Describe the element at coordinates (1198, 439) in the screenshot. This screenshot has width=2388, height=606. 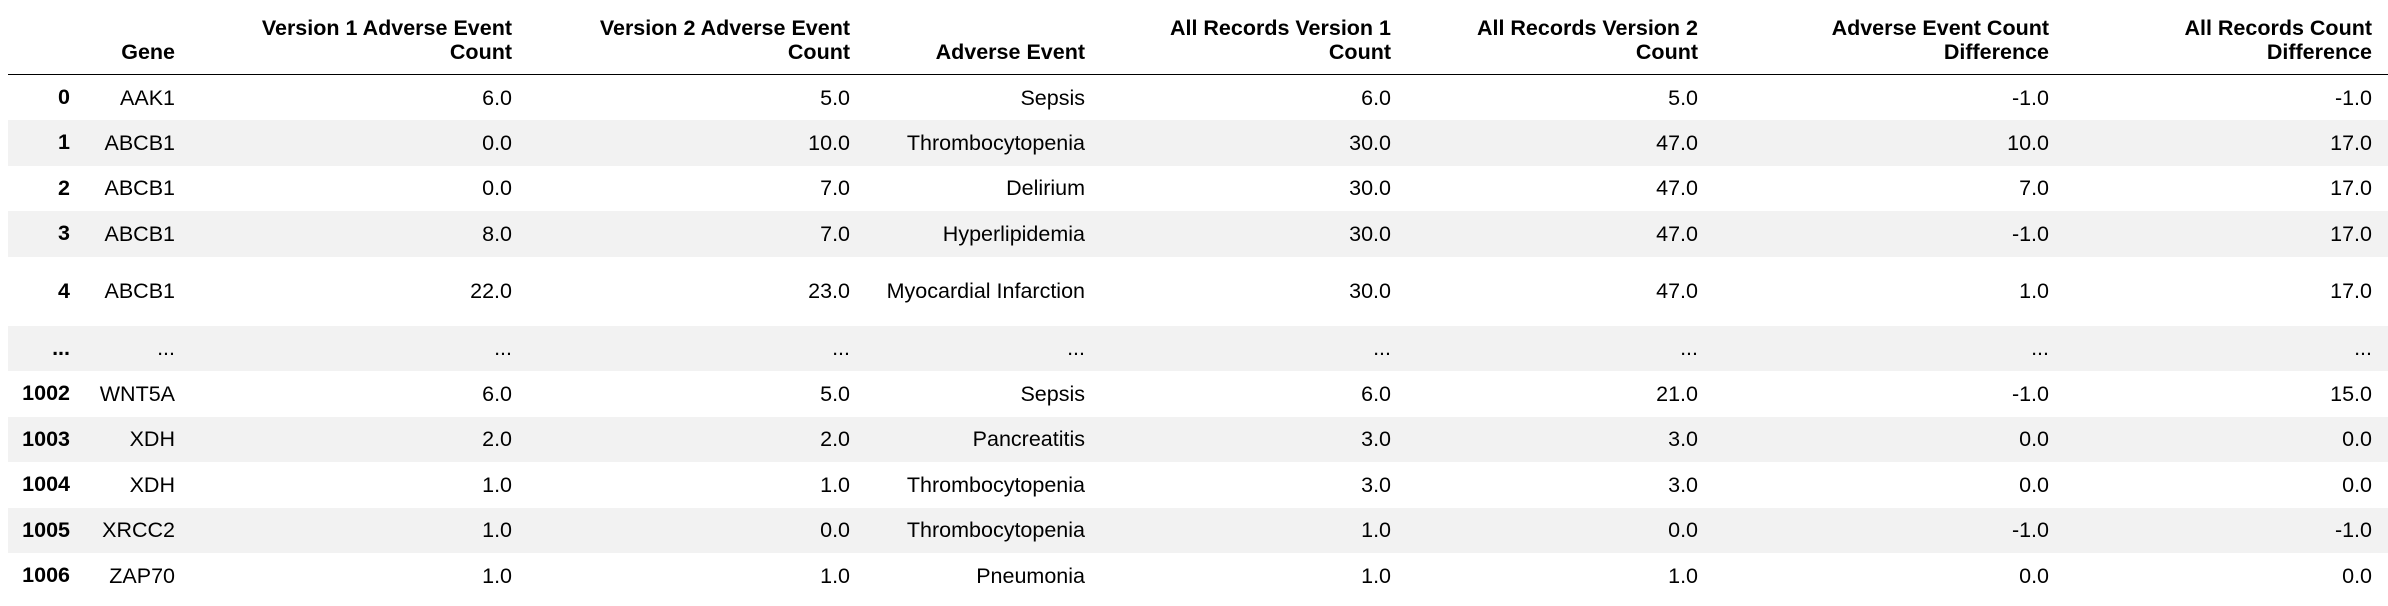
I see `table-row: 1003 XDH 2.0 2.0 Pancreatitis 3.0 3.0 0.0 0.0` at that location.